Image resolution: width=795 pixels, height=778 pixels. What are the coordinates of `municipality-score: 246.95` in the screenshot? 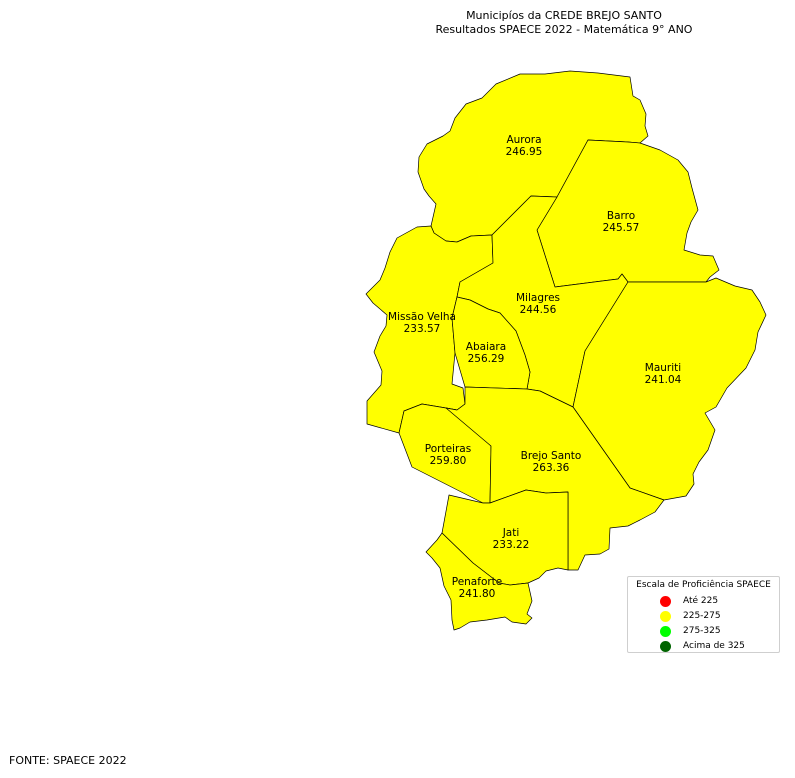 It's located at (524, 152).